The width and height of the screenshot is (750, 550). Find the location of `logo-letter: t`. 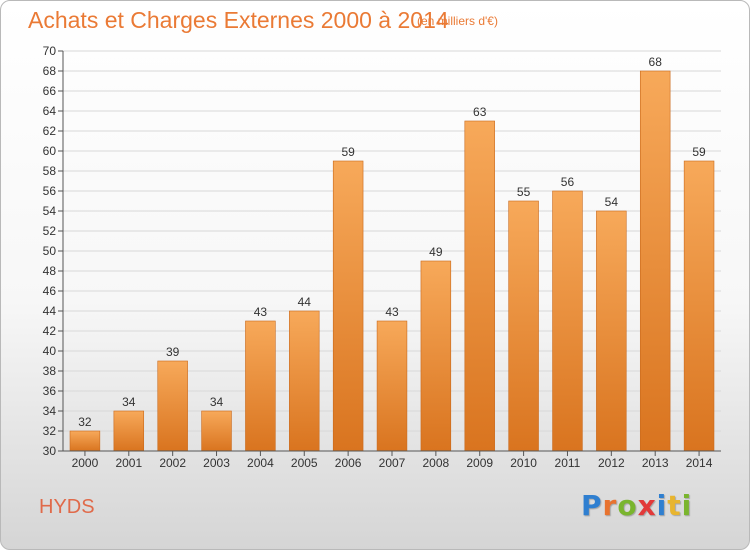

logo-letter: t is located at coordinates (674, 505).